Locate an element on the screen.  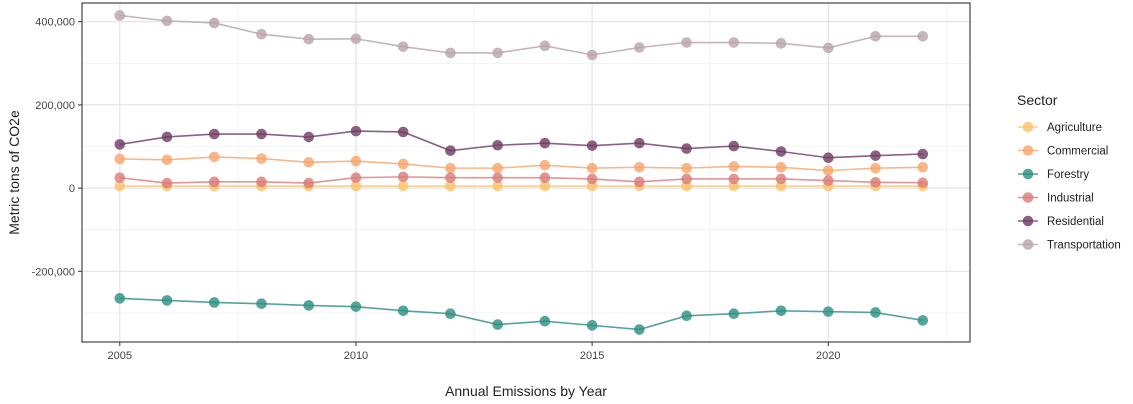
legend-label-commercial: Commercial is located at coordinates (1077, 152).